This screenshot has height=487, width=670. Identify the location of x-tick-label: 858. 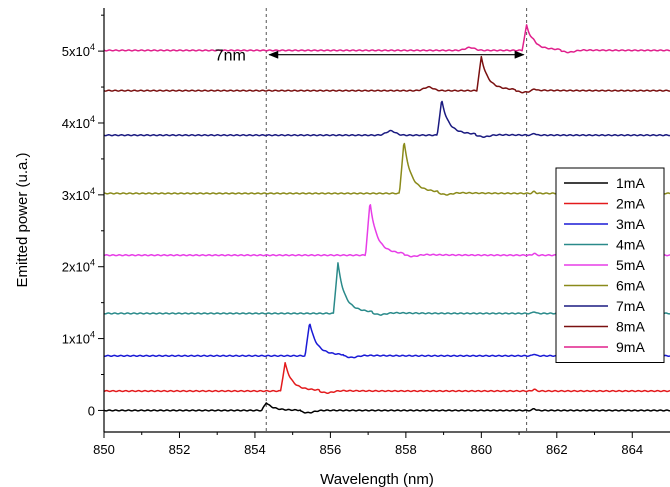
(406, 449).